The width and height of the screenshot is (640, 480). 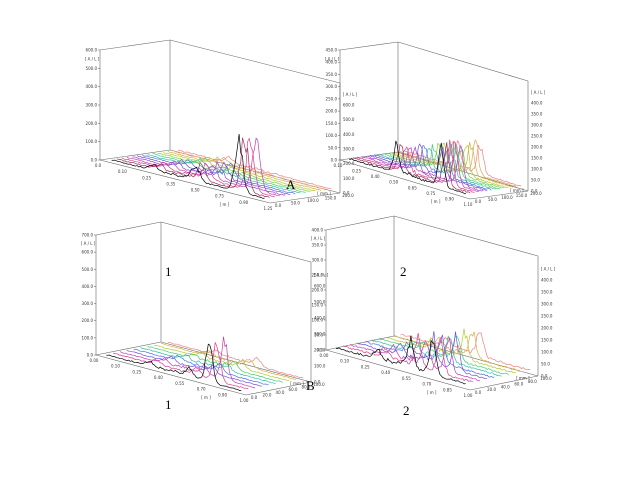 What do you see at coordinates (331, 198) in the screenshot?
I see `y-tick-label: 150.0` at bounding box center [331, 198].